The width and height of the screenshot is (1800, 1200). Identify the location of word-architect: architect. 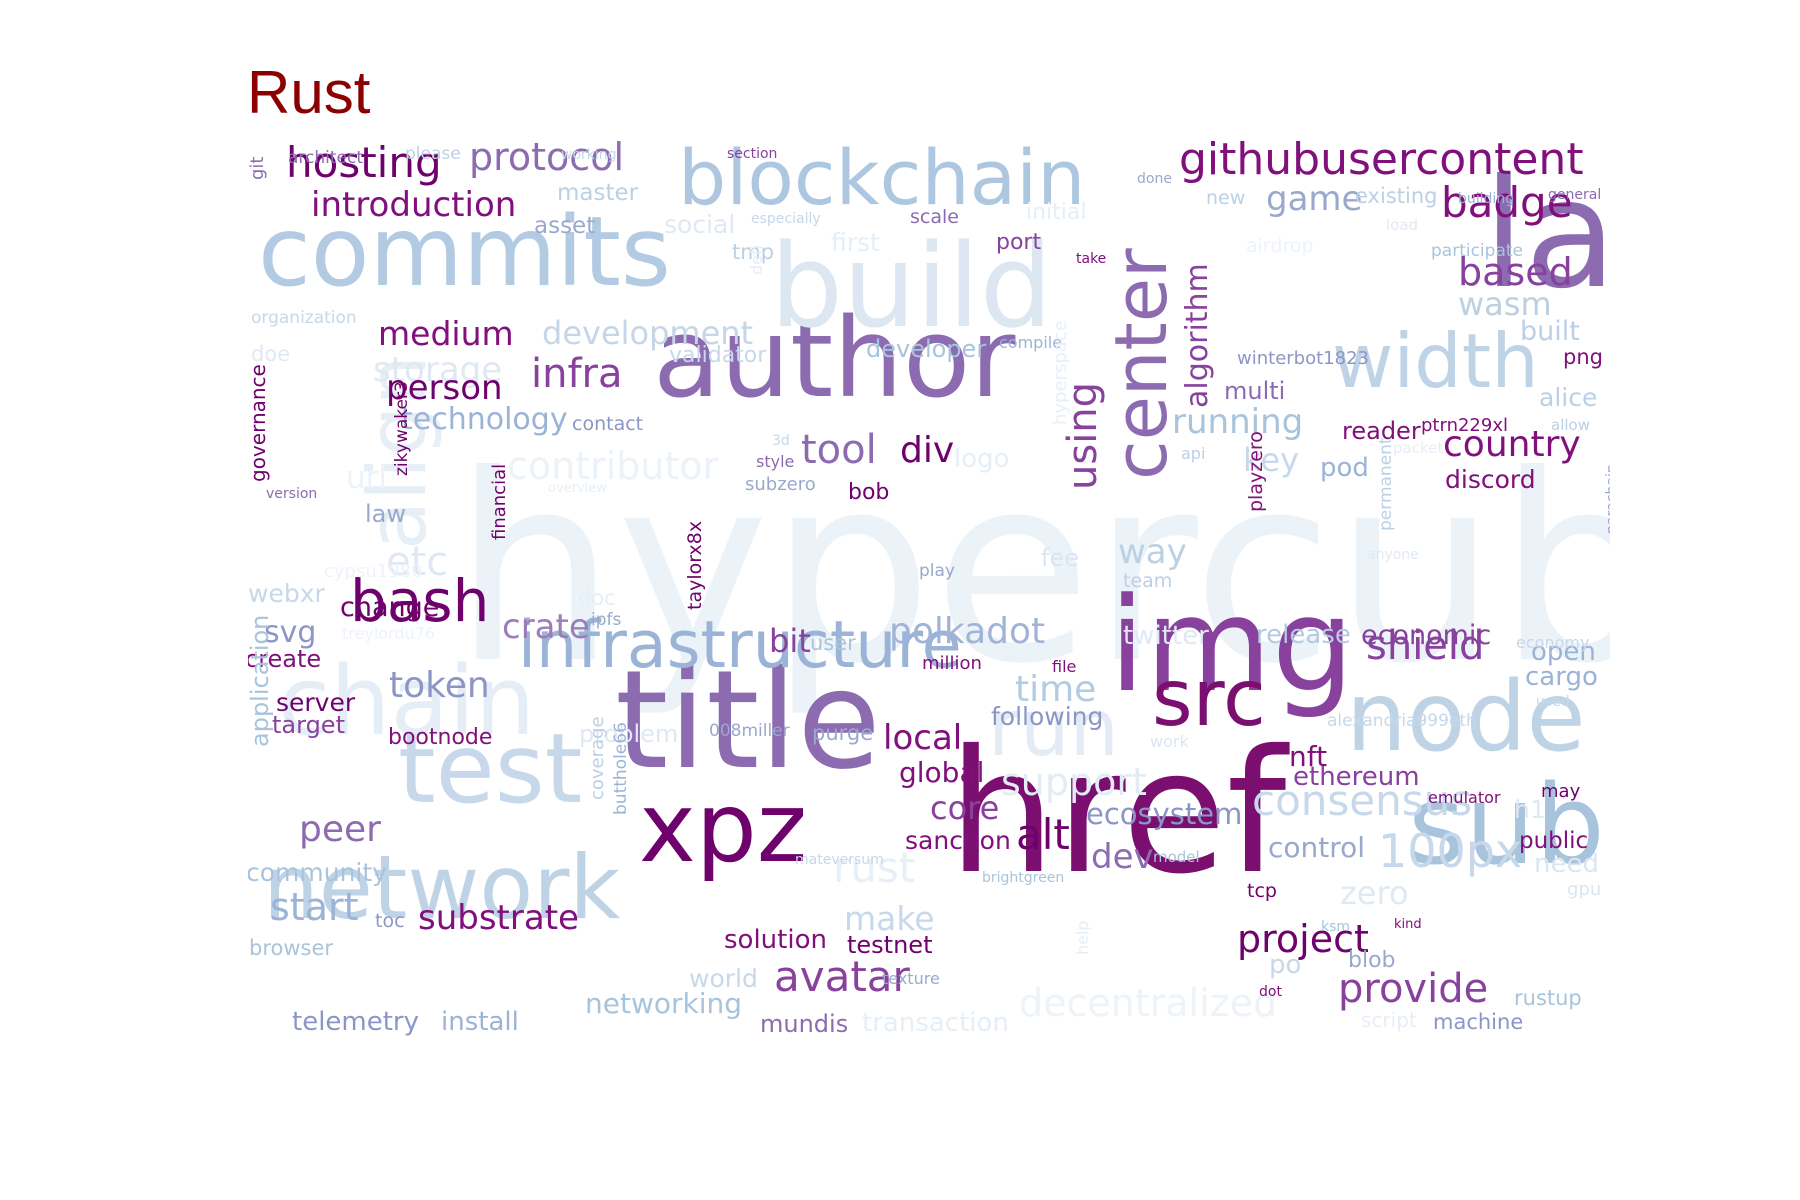
(326, 158).